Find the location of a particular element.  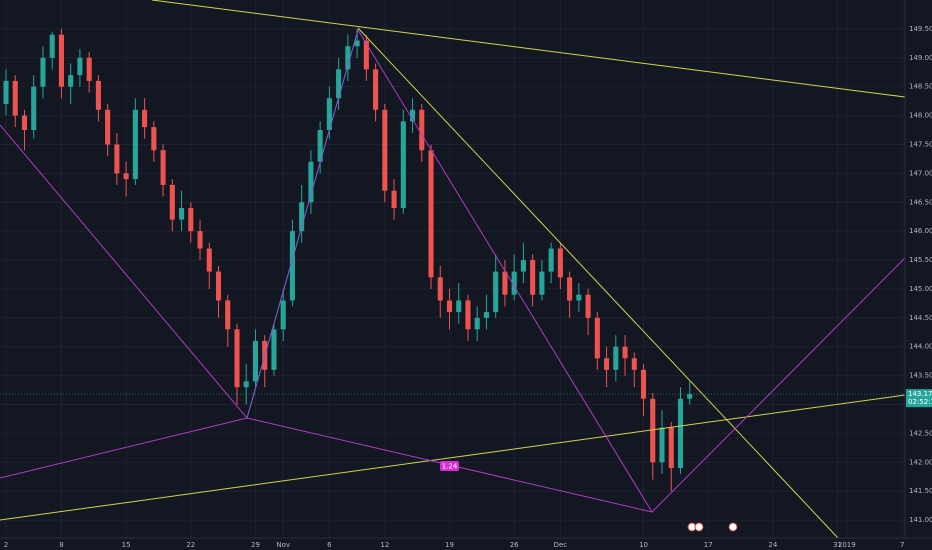

y-tick-label: 149.500 is located at coordinates (920, 29).